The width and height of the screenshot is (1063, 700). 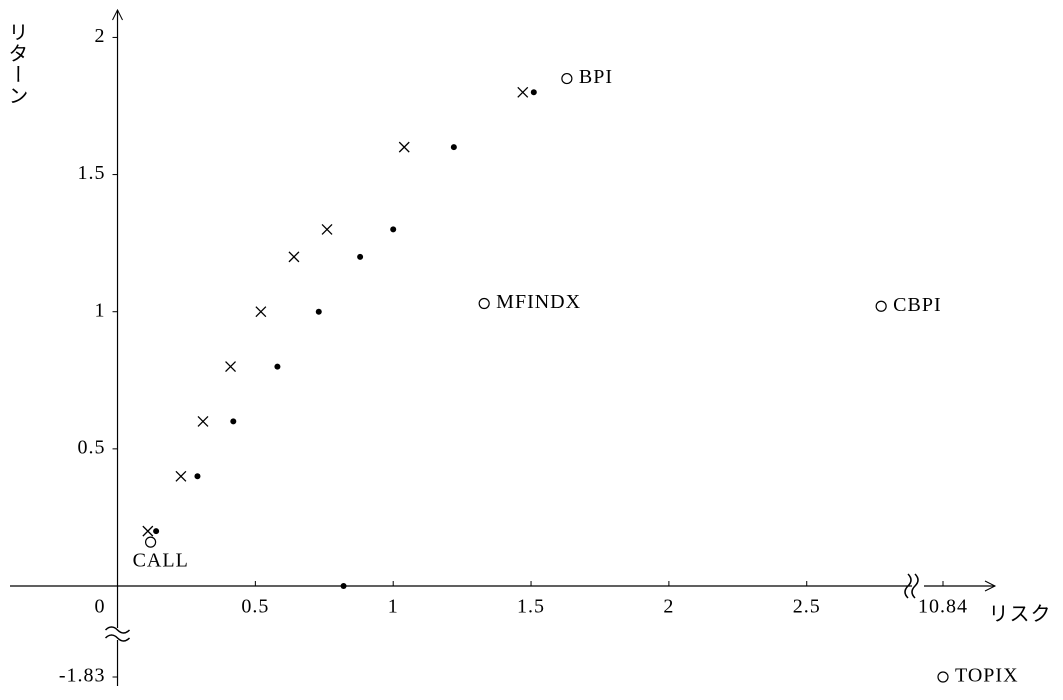 I want to click on x-tick-label: 2, so click(x=668, y=607).